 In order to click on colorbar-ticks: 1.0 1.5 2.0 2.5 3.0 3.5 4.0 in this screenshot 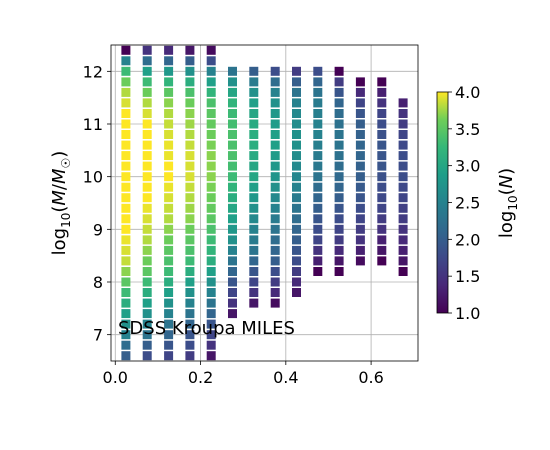, I will do `click(464, 203)`.